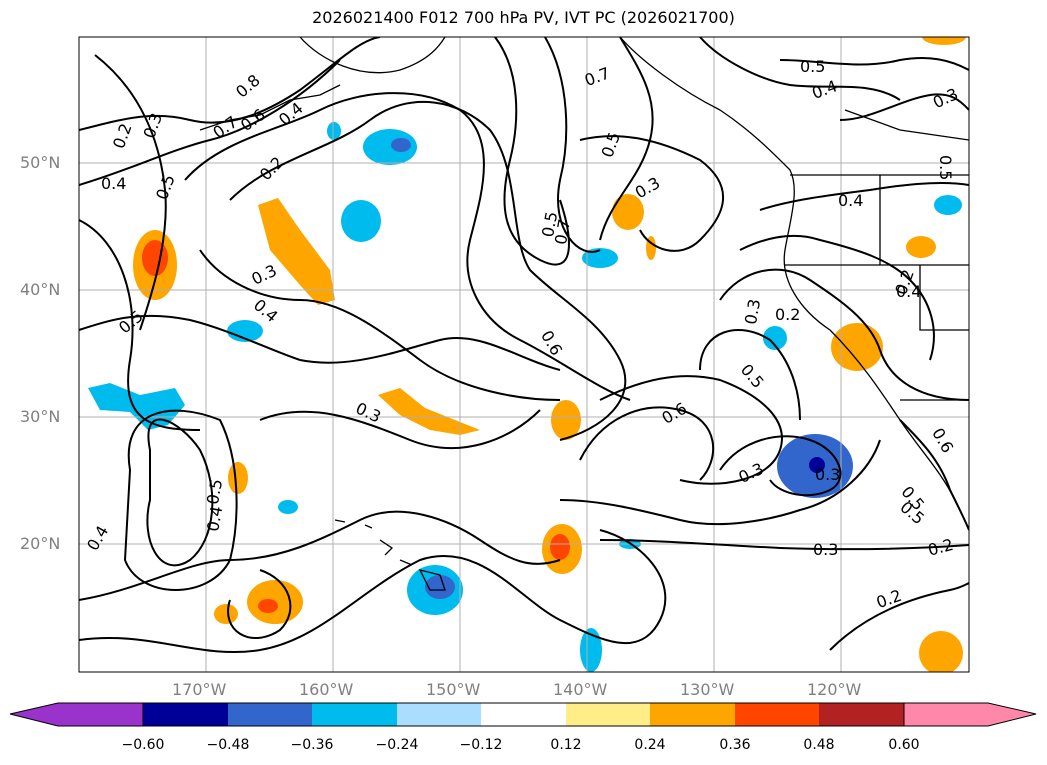 This screenshot has height=765, width=1047. What do you see at coordinates (481, 745) in the screenshot?
I see `colorbar-tick-label: −0.12` at bounding box center [481, 745].